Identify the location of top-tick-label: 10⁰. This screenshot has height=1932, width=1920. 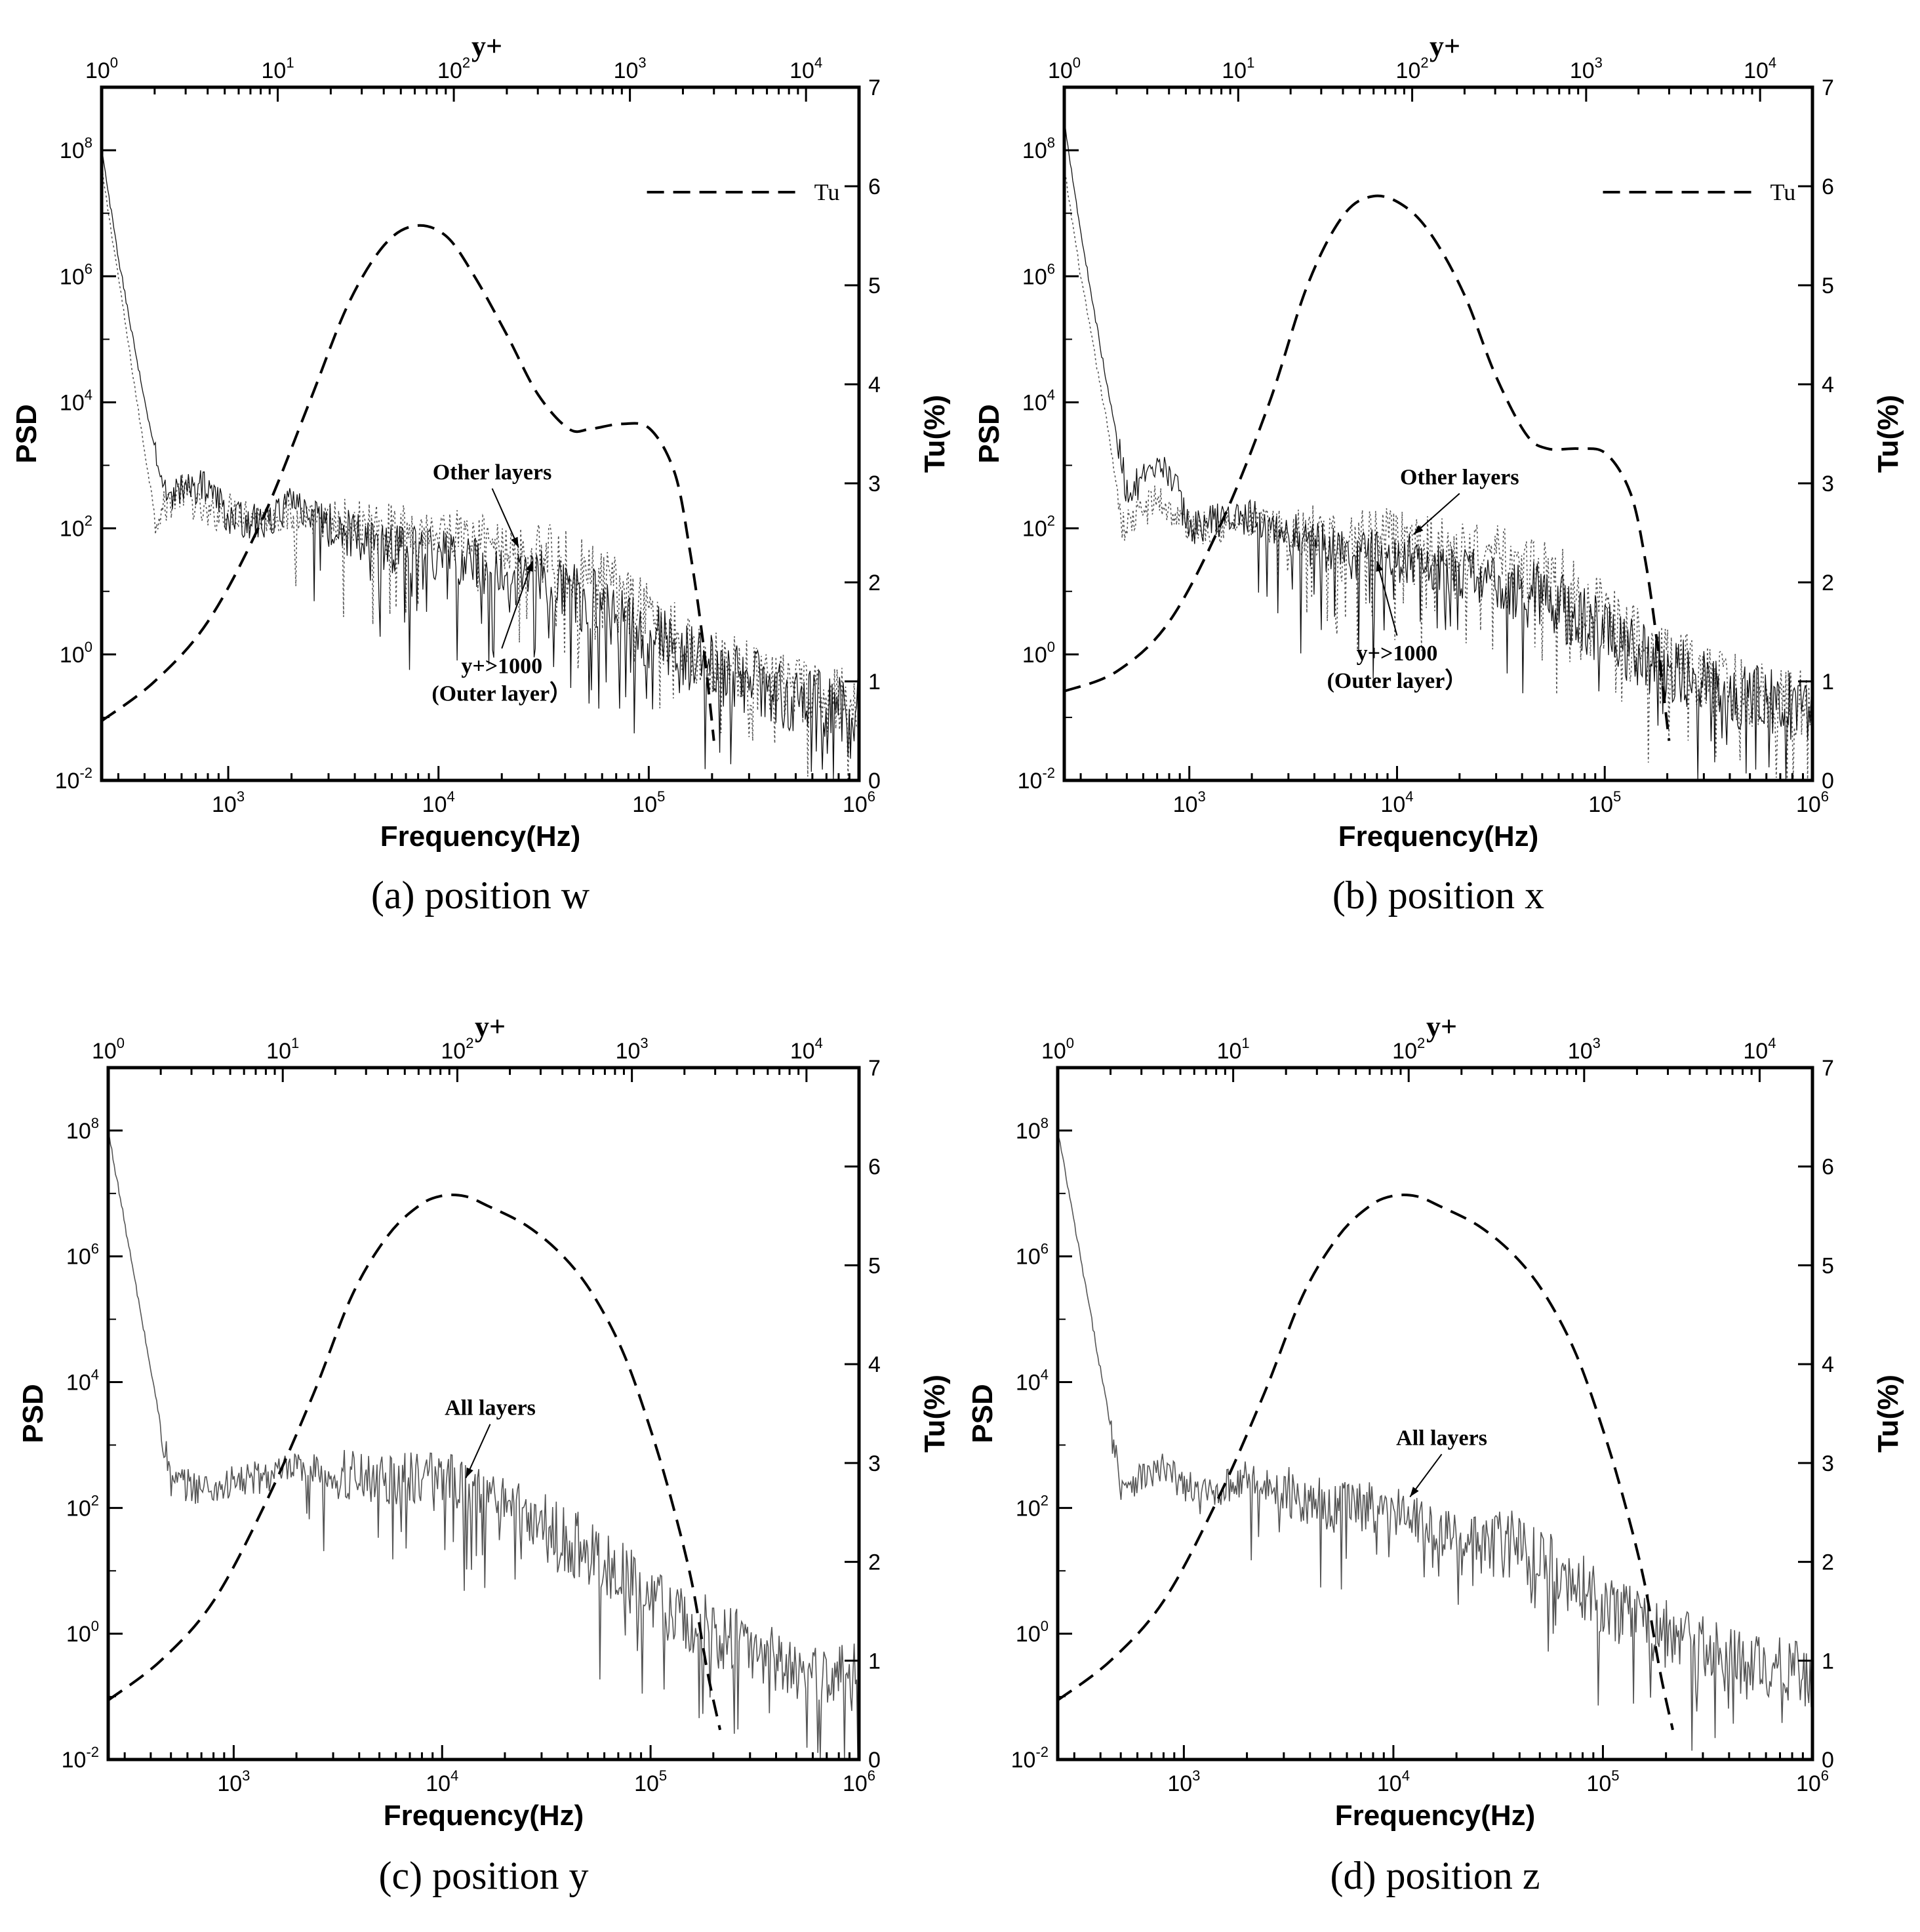
(1064, 68).